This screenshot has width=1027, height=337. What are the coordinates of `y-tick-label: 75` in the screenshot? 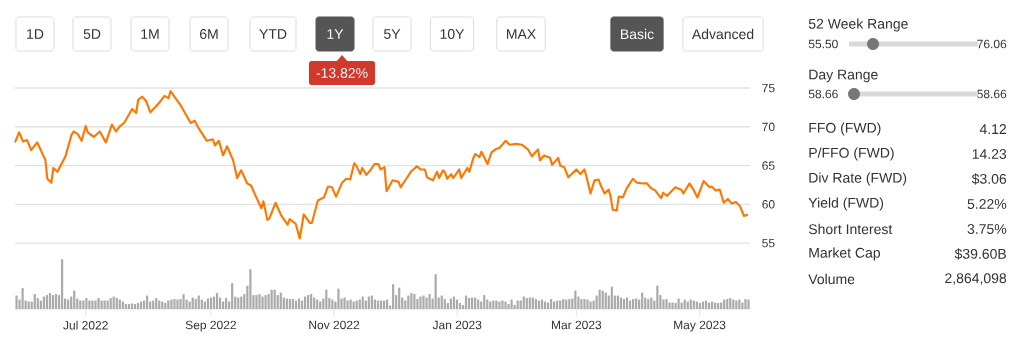 It's located at (768, 88).